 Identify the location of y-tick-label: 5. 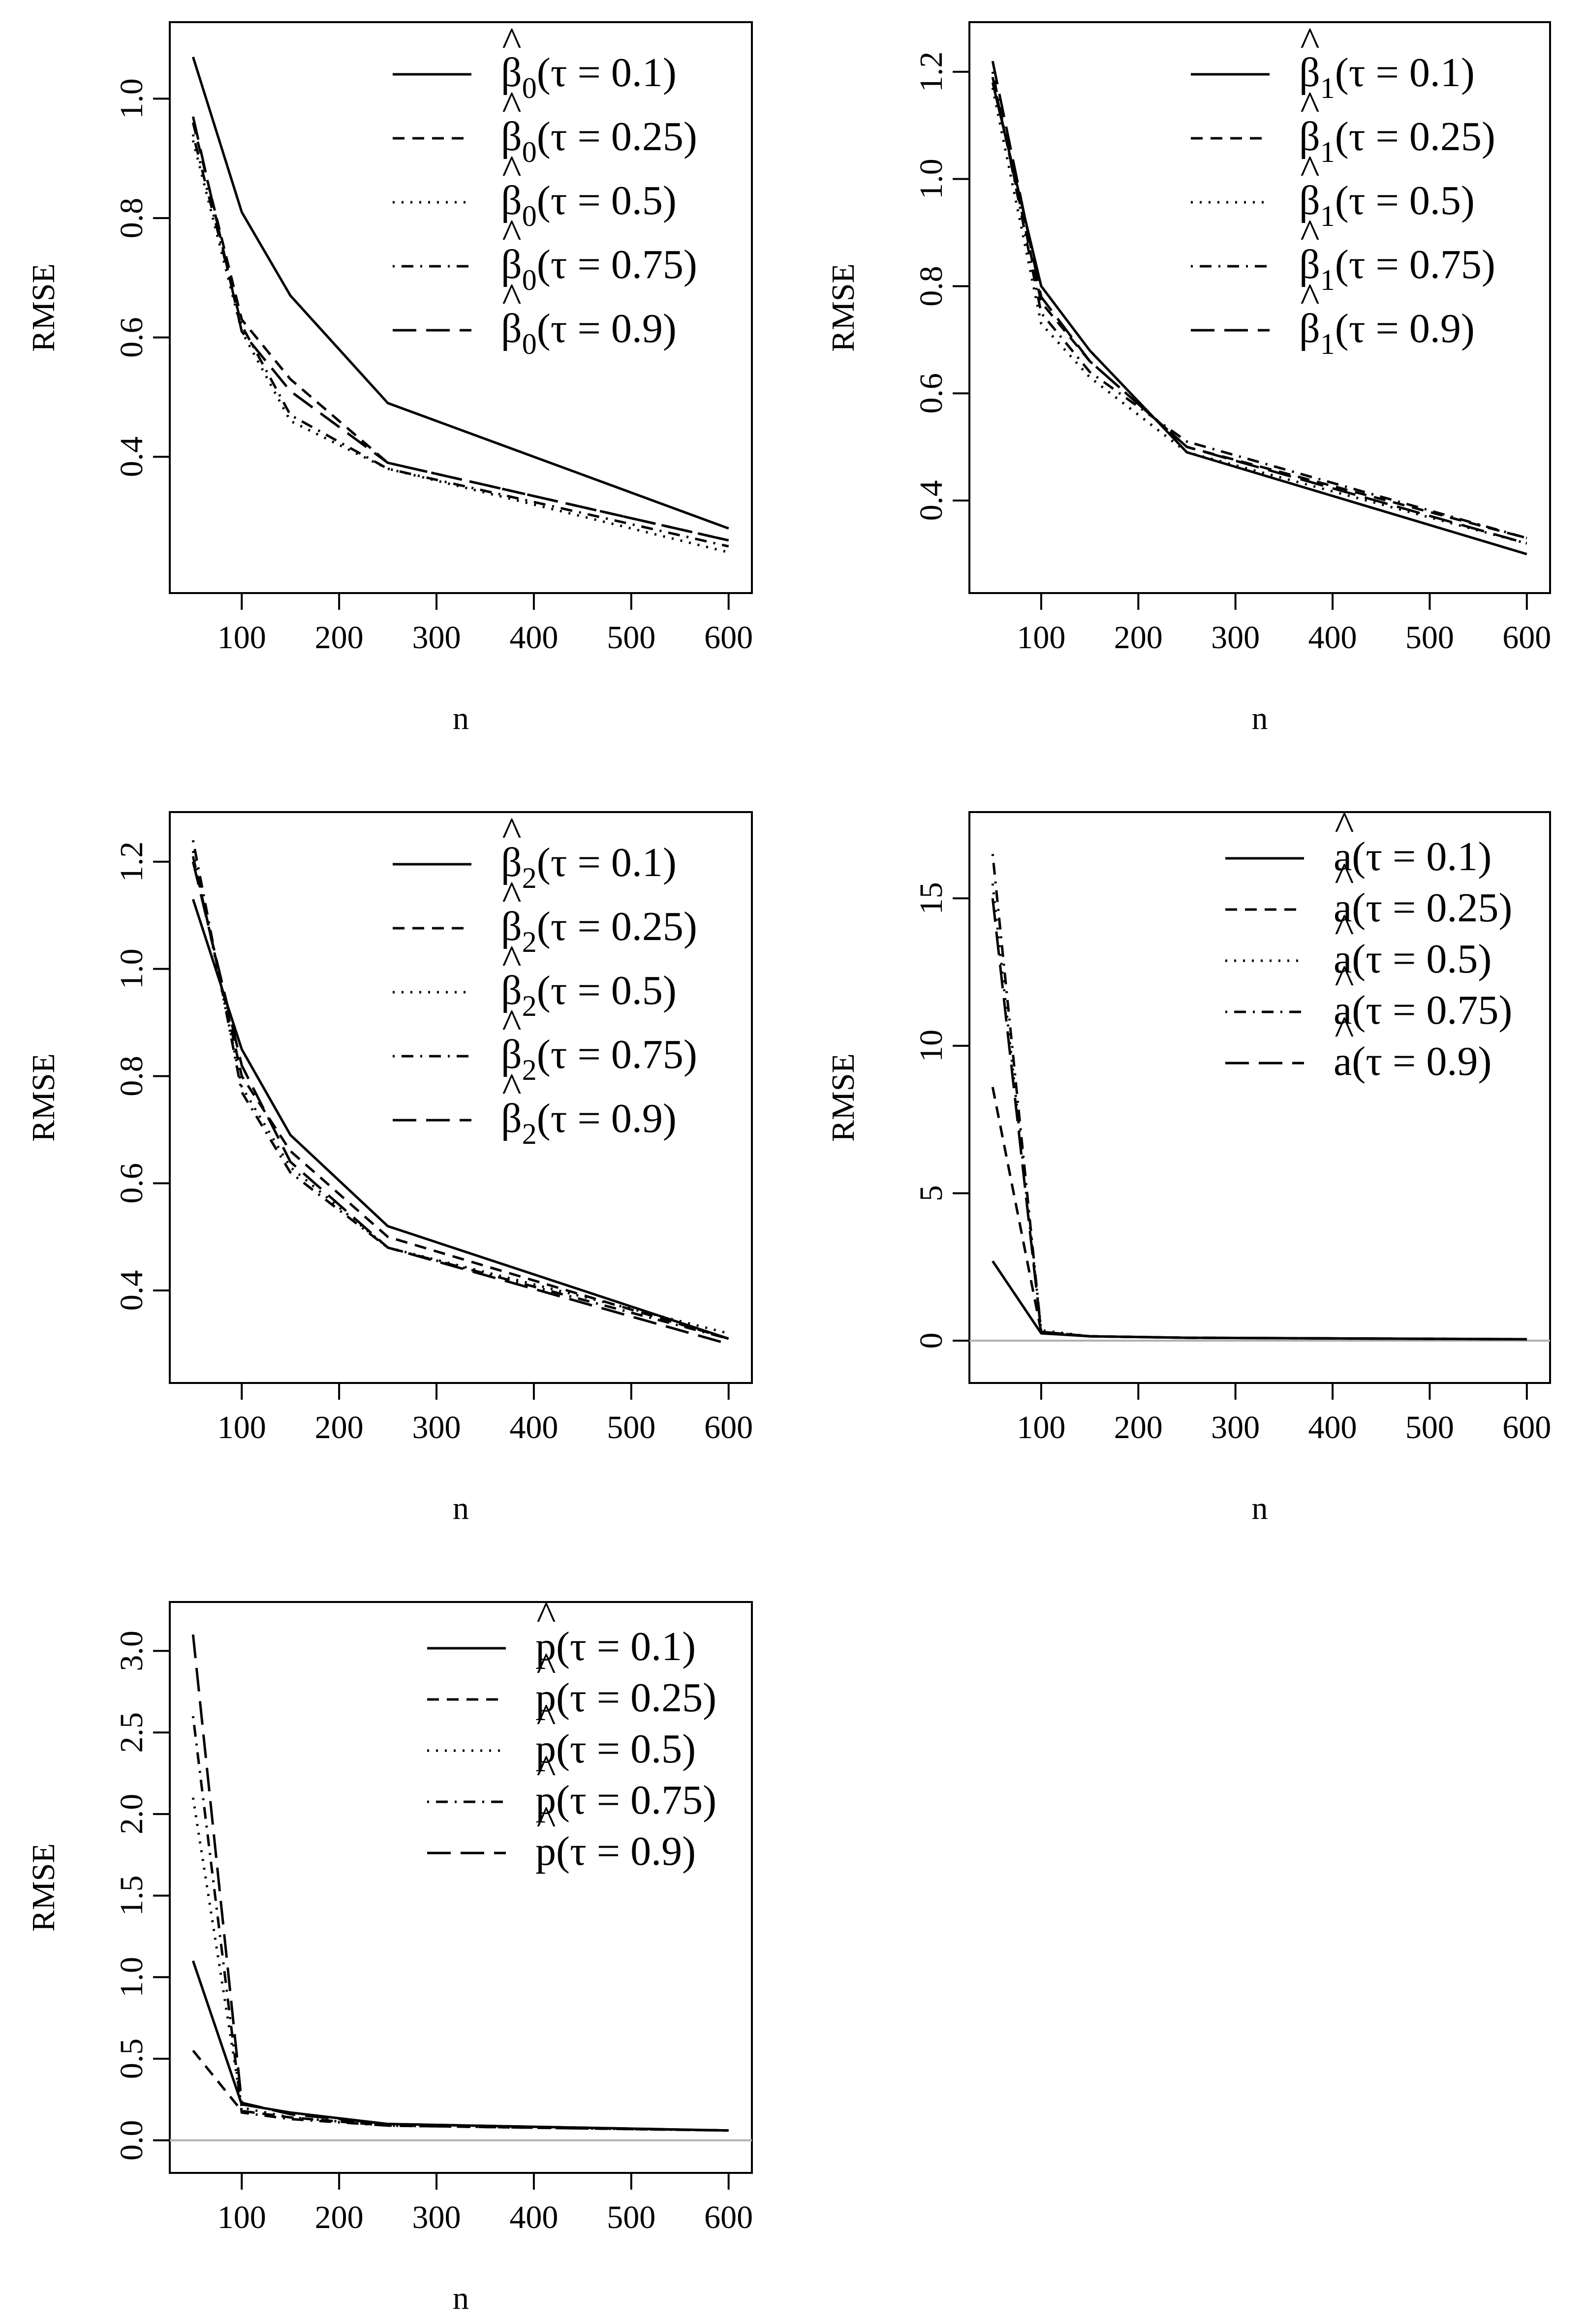
(931, 1193).